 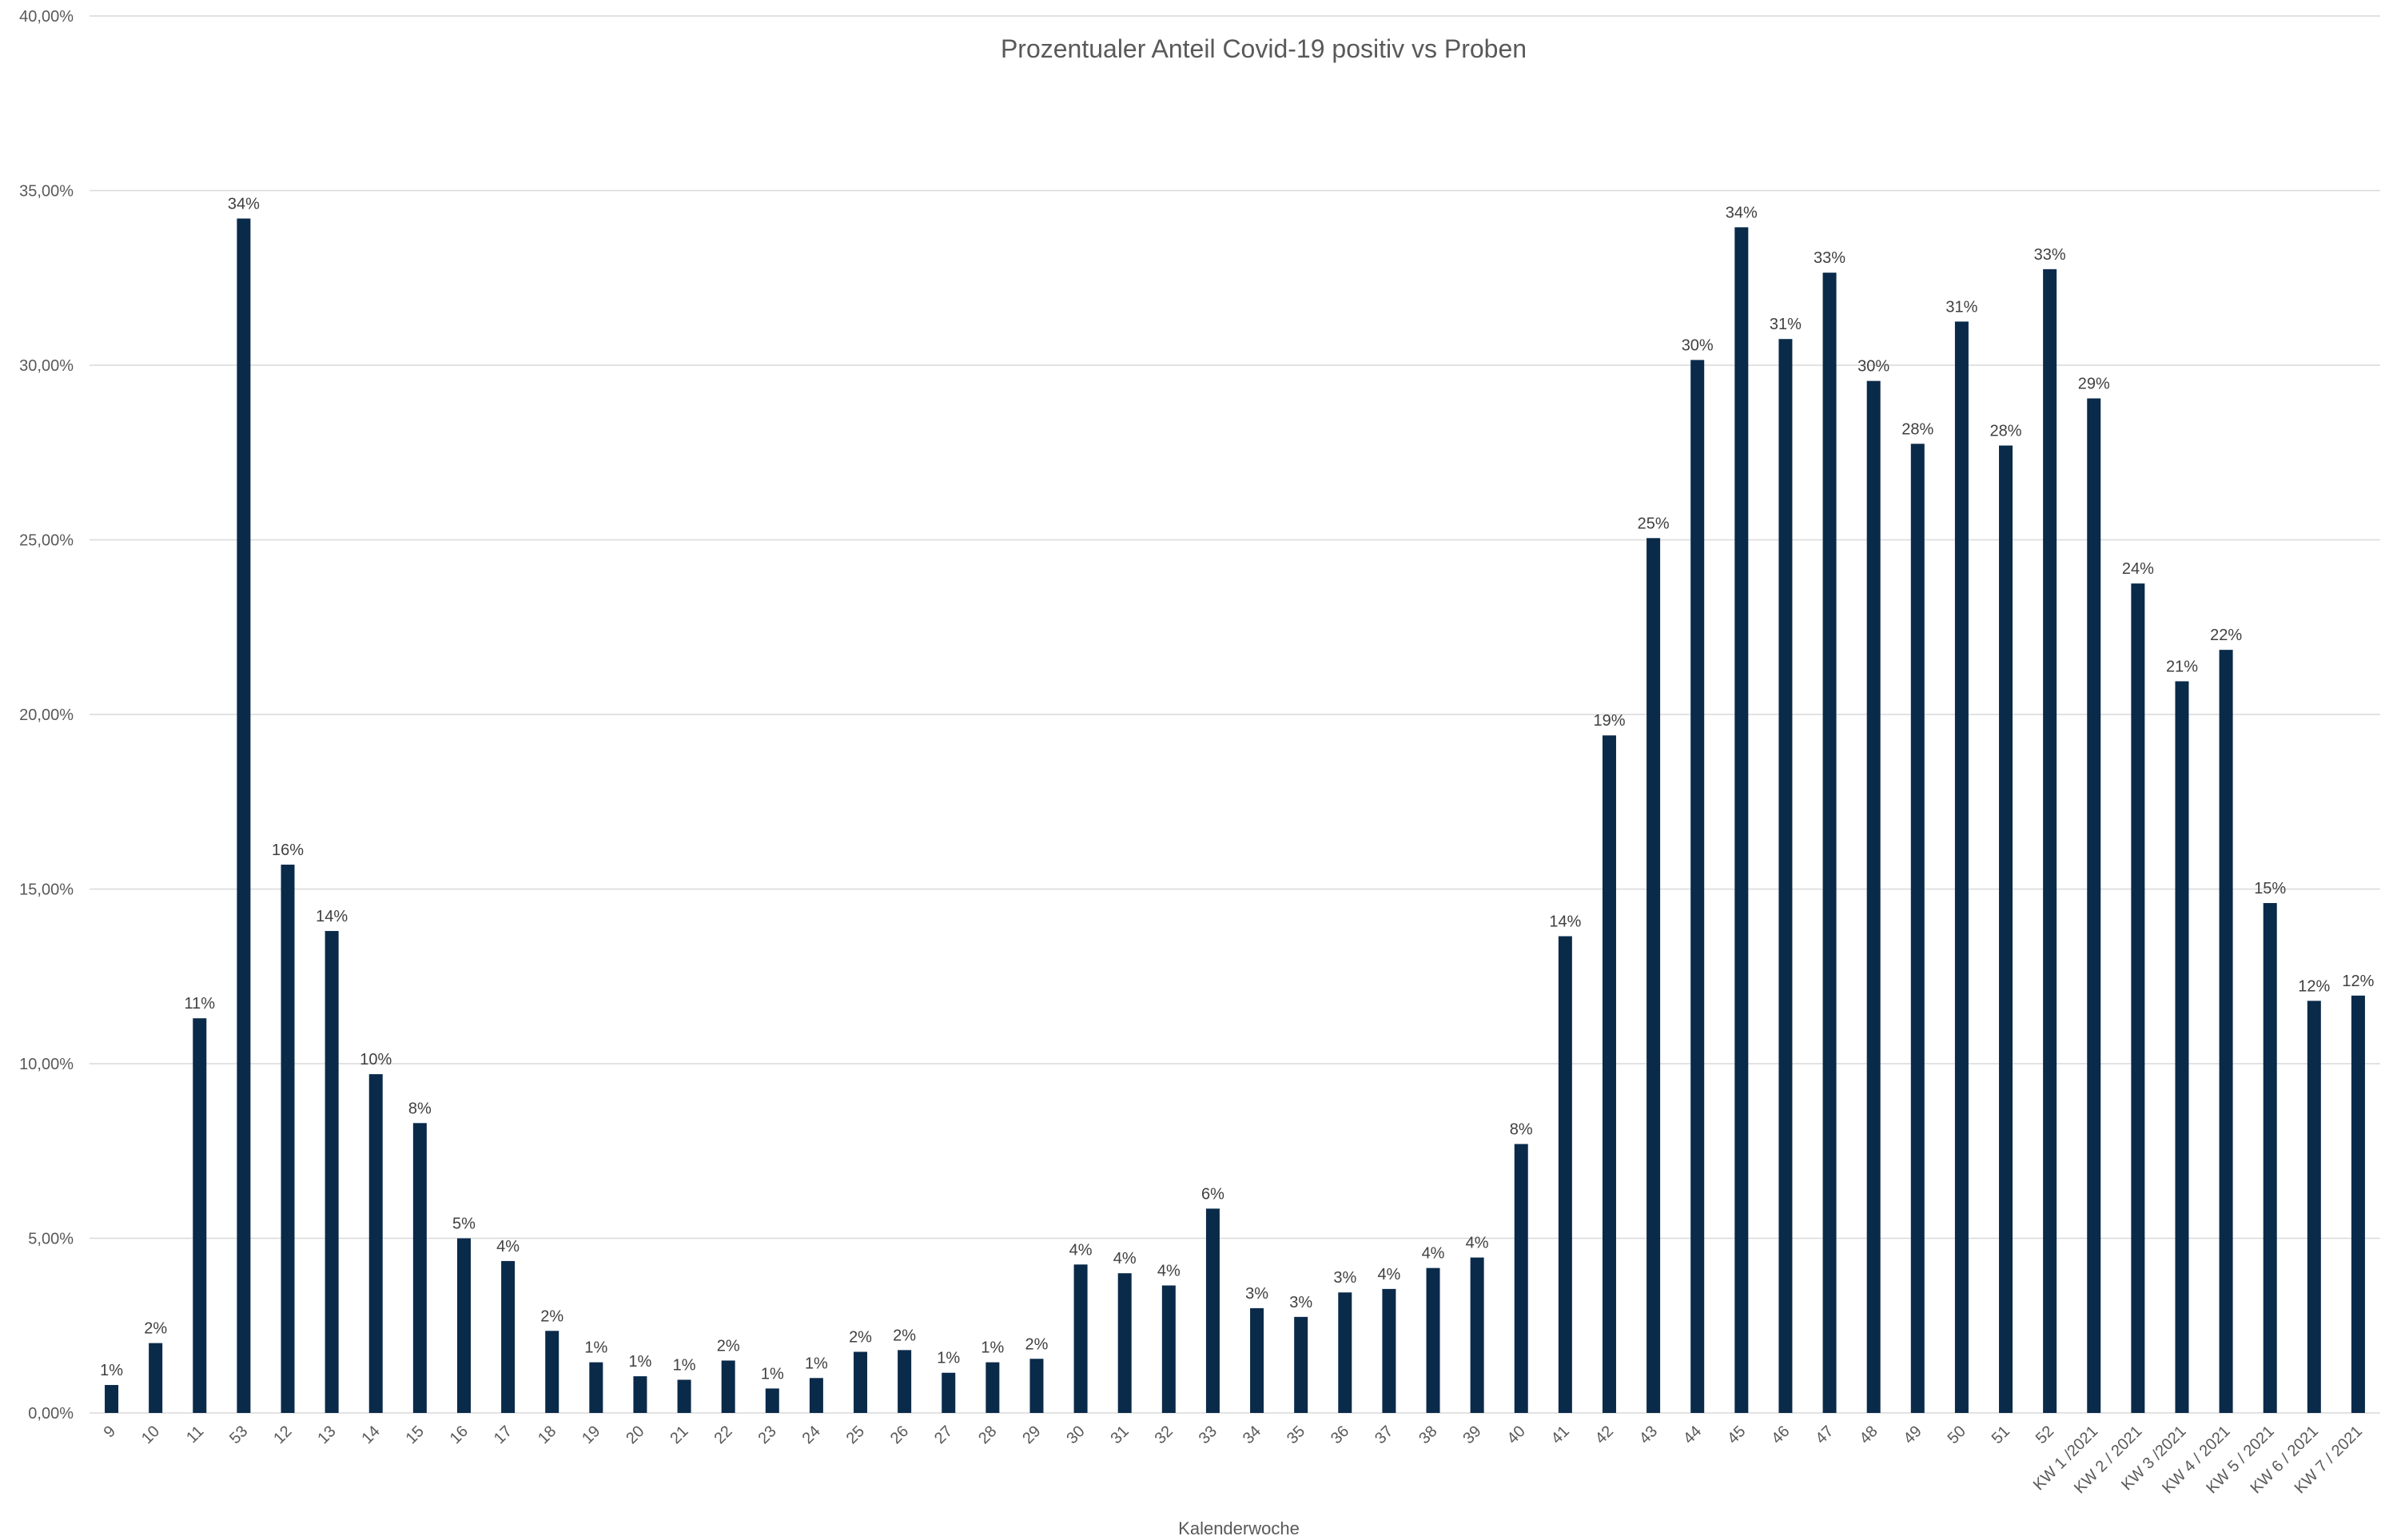 I want to click on x-tick-label: 13, so click(x=327, y=1435).